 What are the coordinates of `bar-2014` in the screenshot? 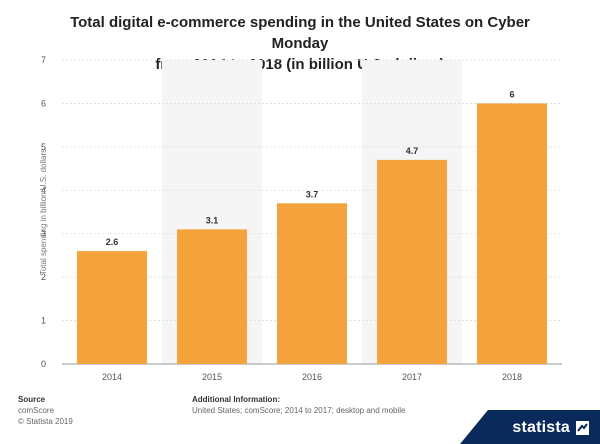 It's located at (112, 307).